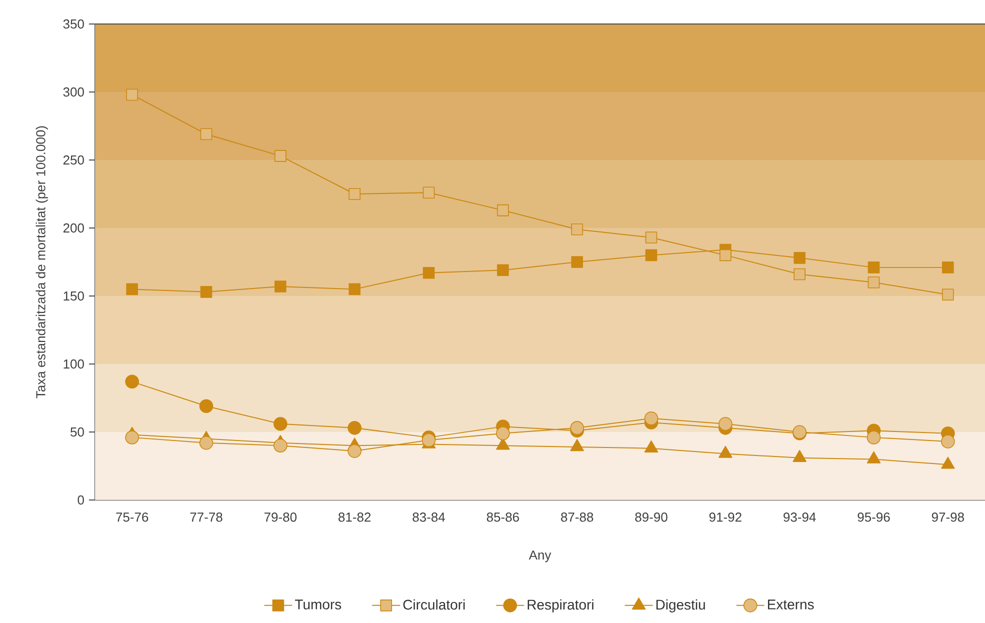 The height and width of the screenshot is (623, 985). What do you see at coordinates (77, 432) in the screenshot?
I see `y-tick-label: 50` at bounding box center [77, 432].